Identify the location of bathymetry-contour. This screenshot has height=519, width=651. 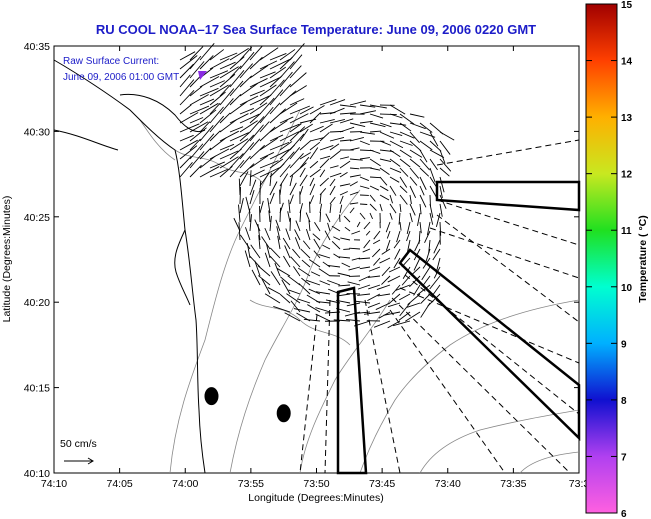
(469, 386).